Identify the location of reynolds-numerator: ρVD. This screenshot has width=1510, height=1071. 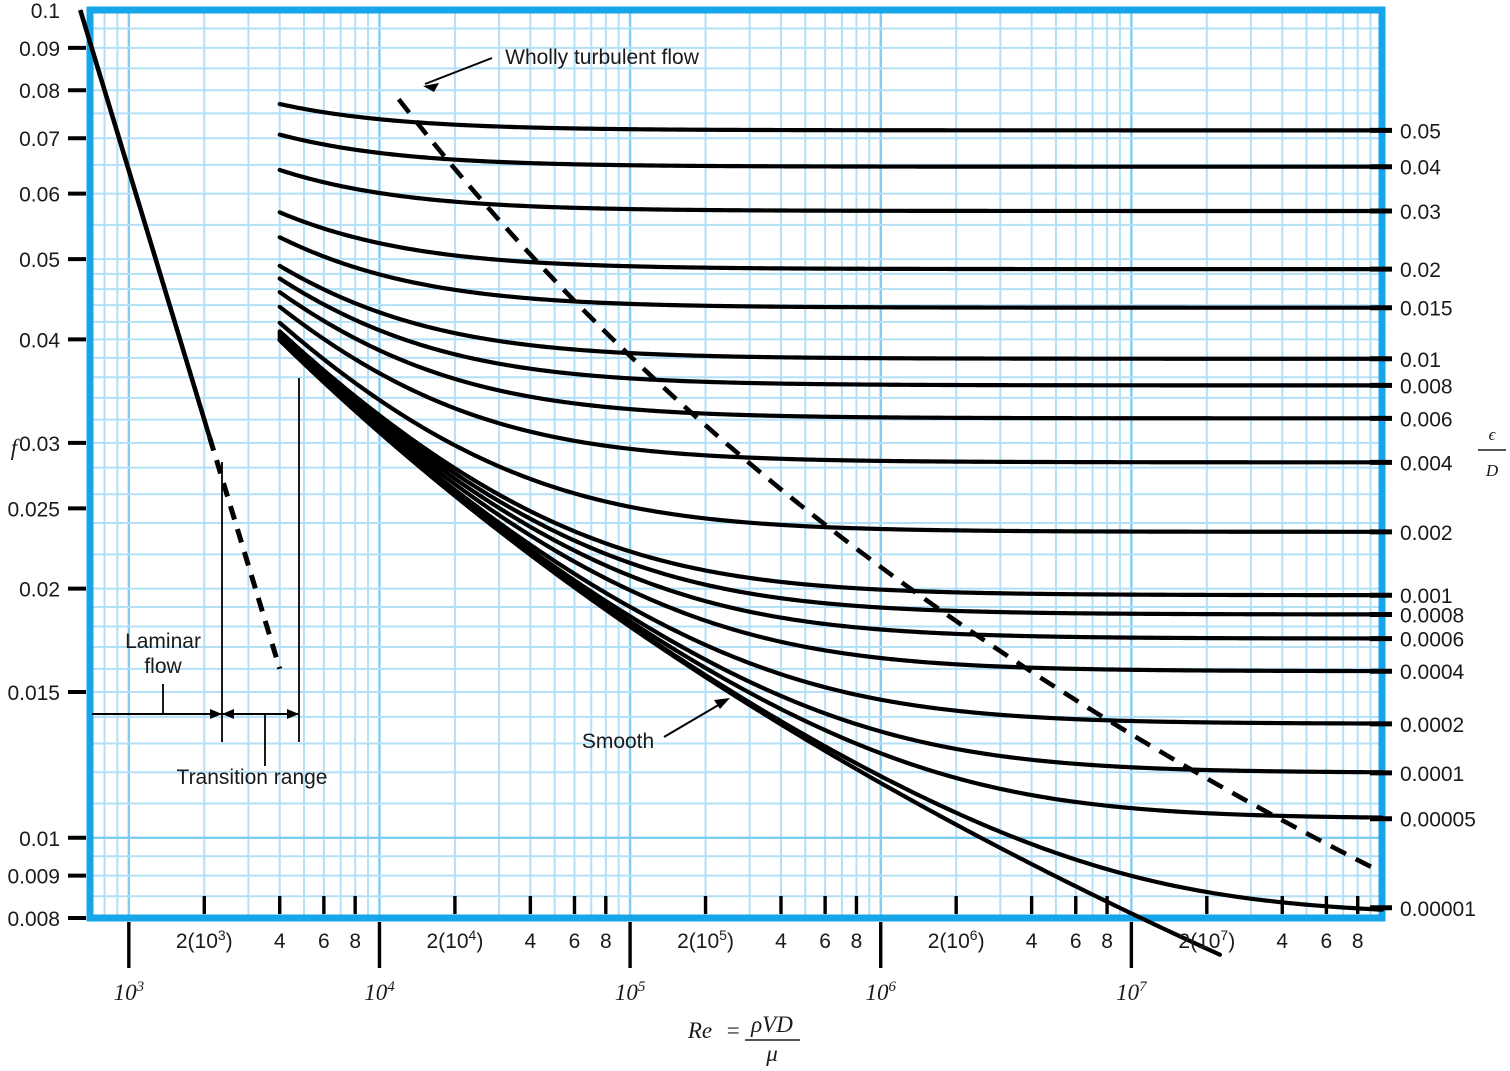
(771, 1024).